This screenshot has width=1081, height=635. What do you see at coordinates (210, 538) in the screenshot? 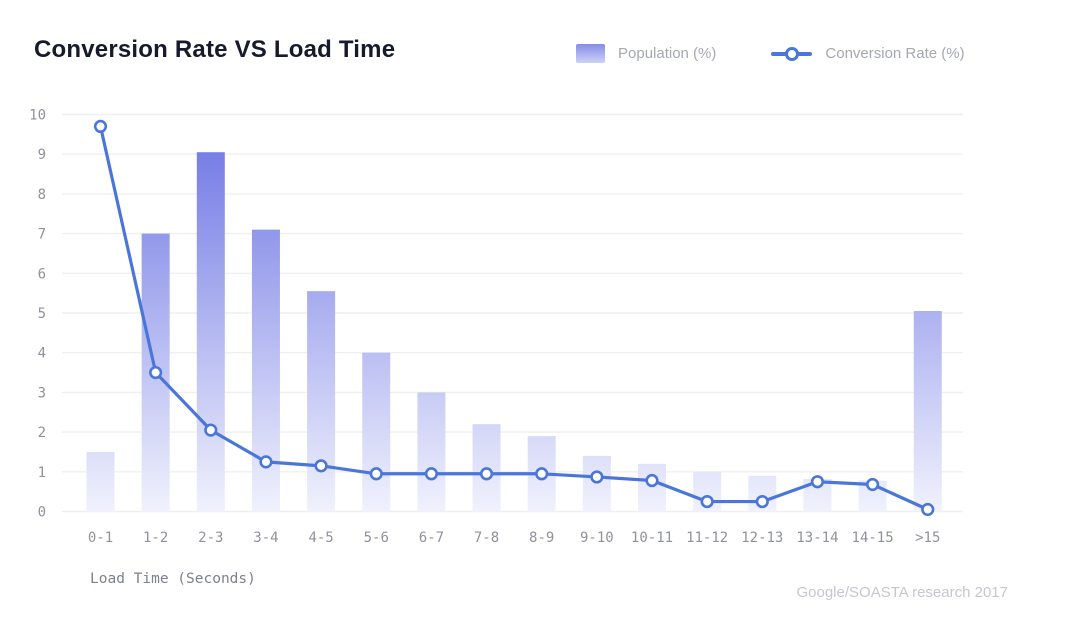
I see `x-tick-label: 2-3` at bounding box center [210, 538].